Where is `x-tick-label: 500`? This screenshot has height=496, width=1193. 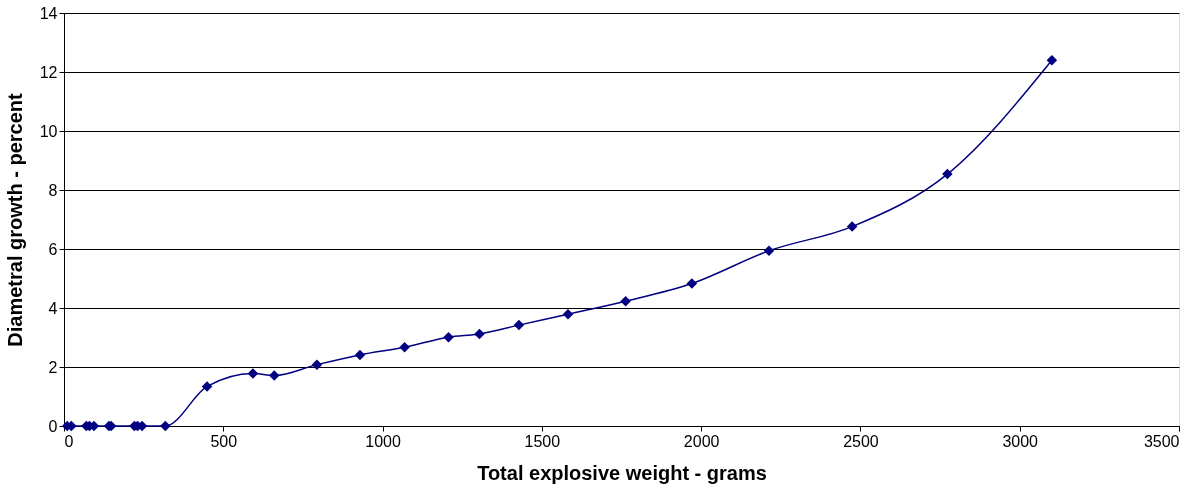 x-tick-label: 500 is located at coordinates (224, 441).